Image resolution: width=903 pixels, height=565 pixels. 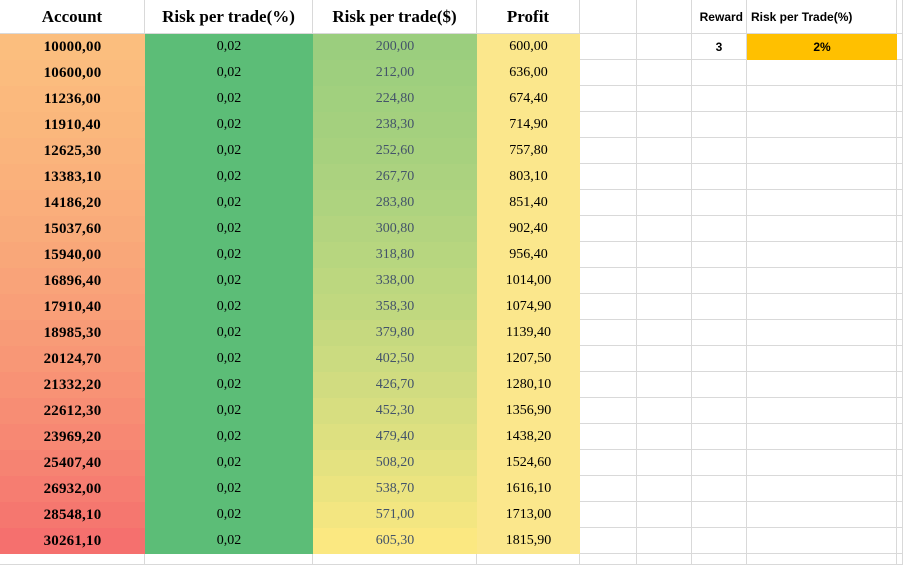 What do you see at coordinates (528, 515) in the screenshot?
I see `cell-profit: 1713,00` at bounding box center [528, 515].